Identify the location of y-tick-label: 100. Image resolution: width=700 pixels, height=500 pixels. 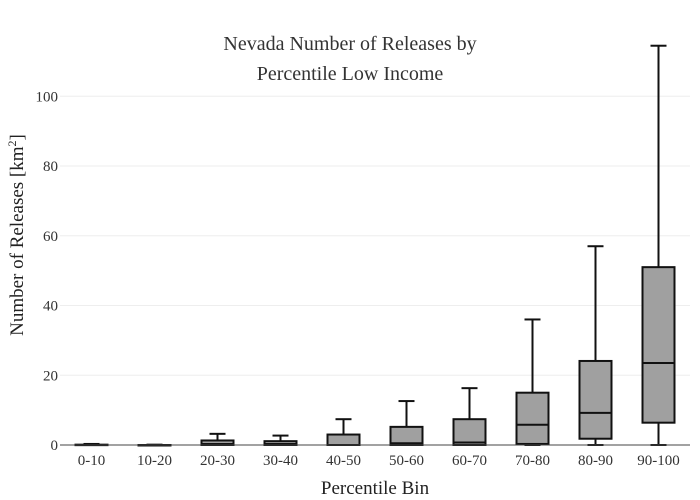
(47, 97).